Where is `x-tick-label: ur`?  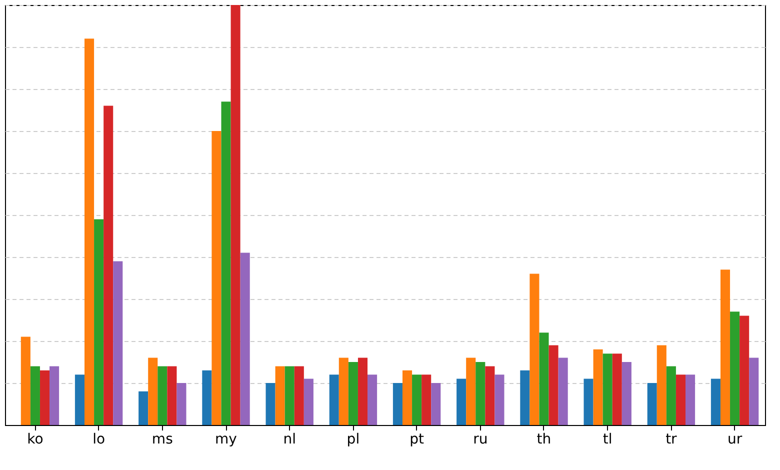
x-tick-label: ur is located at coordinates (734, 440).